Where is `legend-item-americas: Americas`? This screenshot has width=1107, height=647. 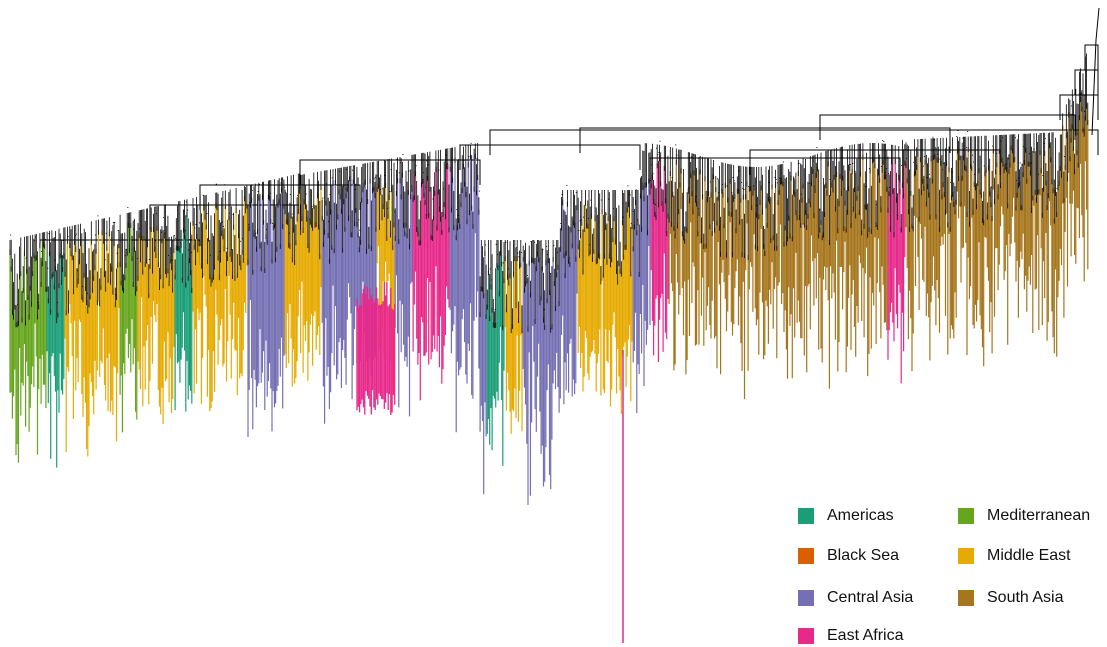 legend-item-americas: Americas is located at coordinates (846, 516).